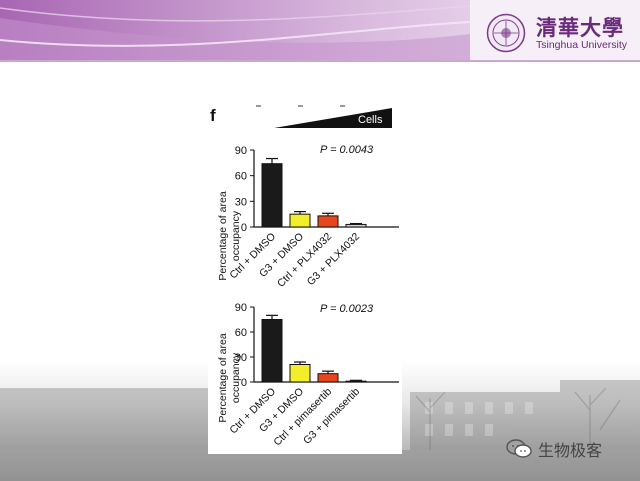  I want to click on chart-bottom-pvalue: P = 0.0023, so click(347, 309).